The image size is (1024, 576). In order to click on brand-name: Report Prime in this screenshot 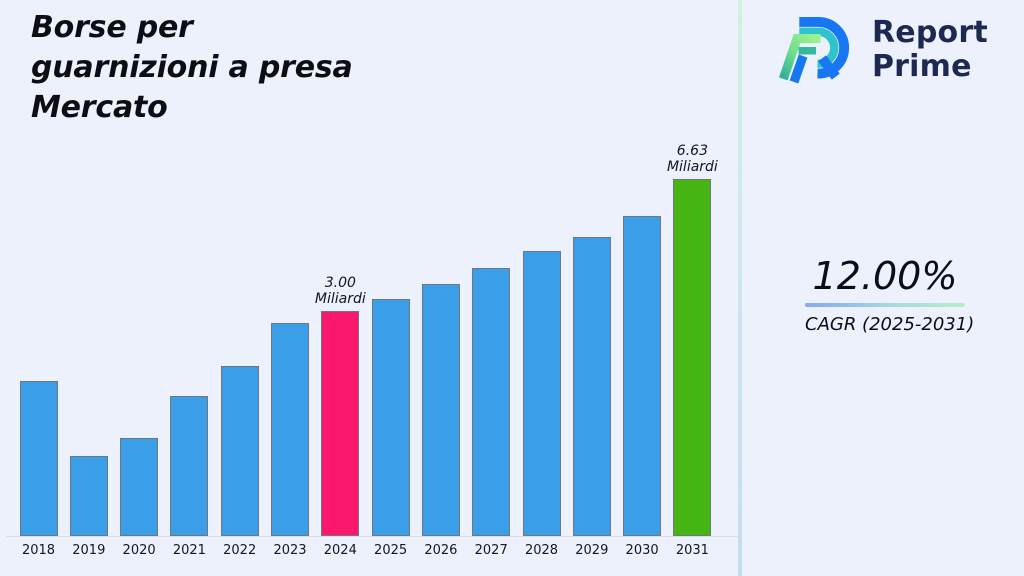, I will do `click(930, 50)`.